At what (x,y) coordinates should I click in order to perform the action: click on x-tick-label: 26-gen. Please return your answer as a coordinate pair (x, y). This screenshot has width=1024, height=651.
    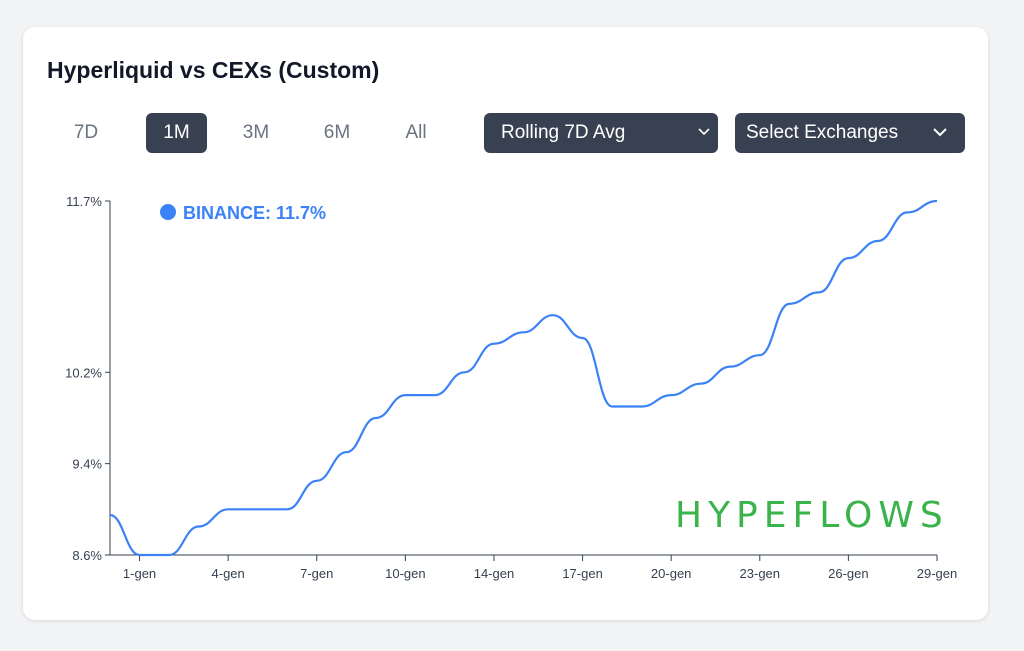
    Looking at the image, I should click on (848, 573).